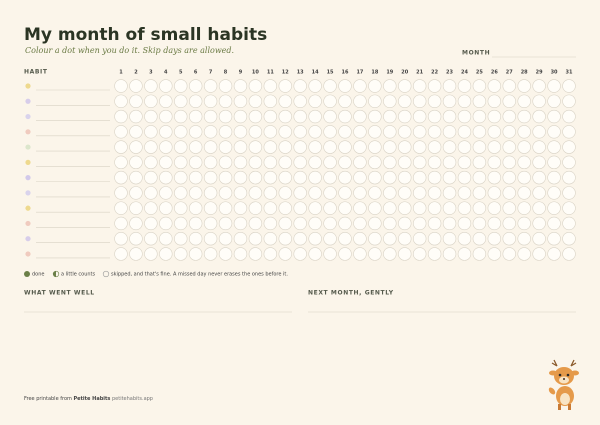 This screenshot has width=600, height=425. I want to click on day-number: 4, so click(166, 73).